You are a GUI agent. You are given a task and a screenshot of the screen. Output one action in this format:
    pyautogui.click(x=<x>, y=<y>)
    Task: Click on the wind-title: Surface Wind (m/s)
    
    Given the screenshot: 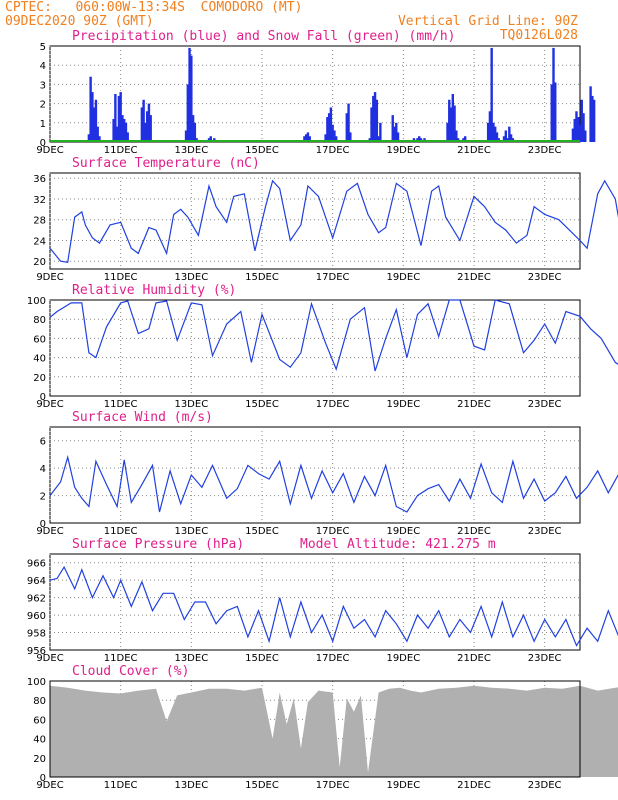 What is the action you would take?
    pyautogui.click(x=142, y=417)
    